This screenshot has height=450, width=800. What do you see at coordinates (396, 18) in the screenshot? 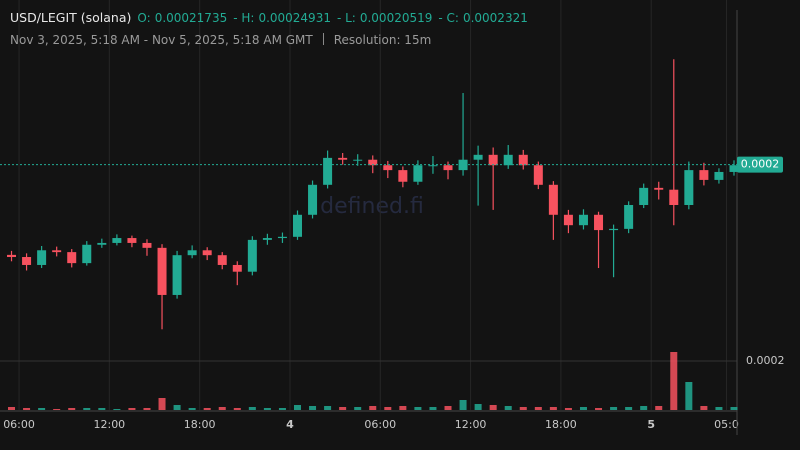
I see `summary-value: 0.00020519` at bounding box center [396, 18].